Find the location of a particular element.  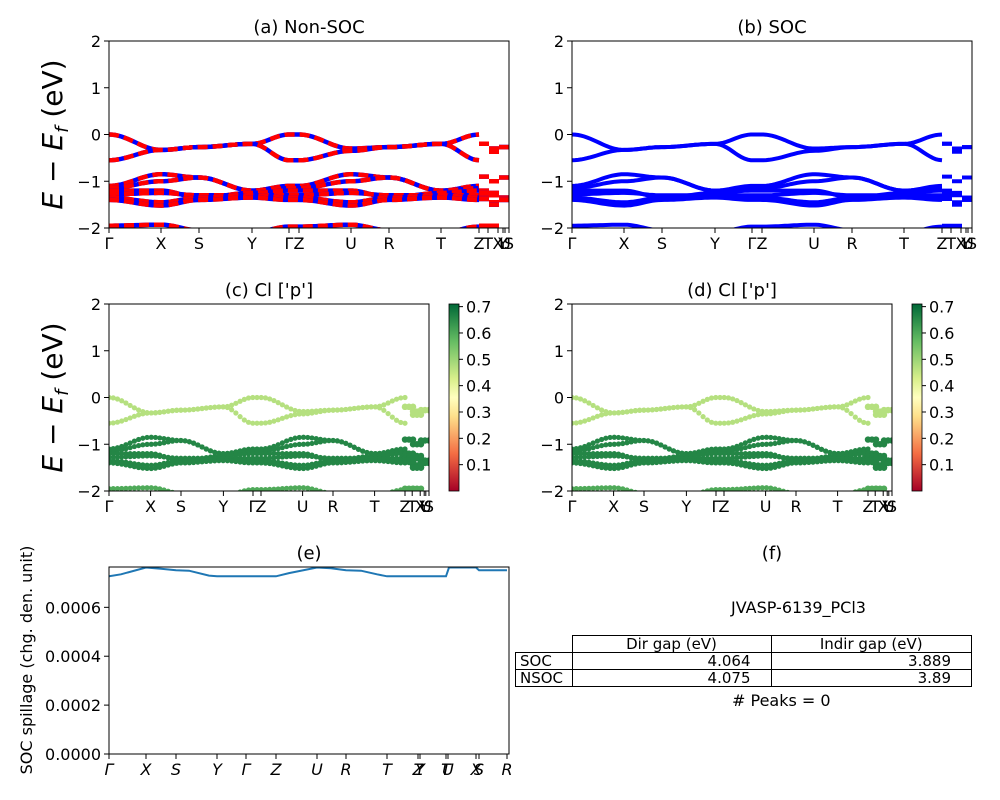

x-tick-label: X is located at coordinates (961, 243).